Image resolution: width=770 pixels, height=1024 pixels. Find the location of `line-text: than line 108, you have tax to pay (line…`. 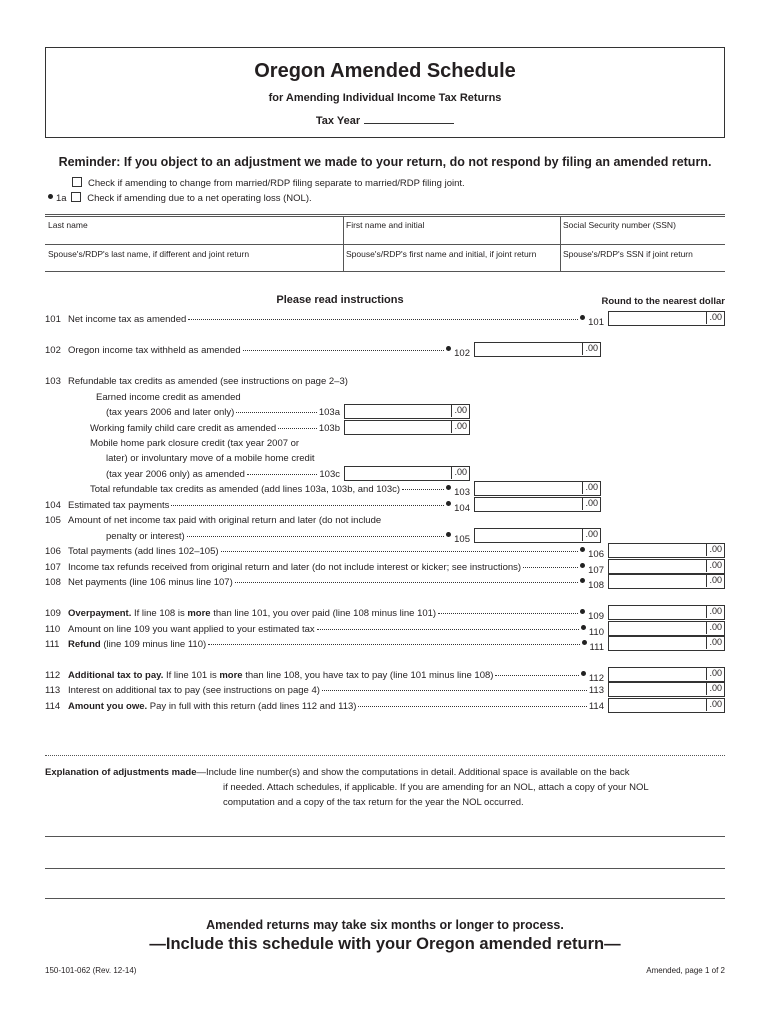

line-text: than line 108, you have tax to pay (line… is located at coordinates (368, 675).